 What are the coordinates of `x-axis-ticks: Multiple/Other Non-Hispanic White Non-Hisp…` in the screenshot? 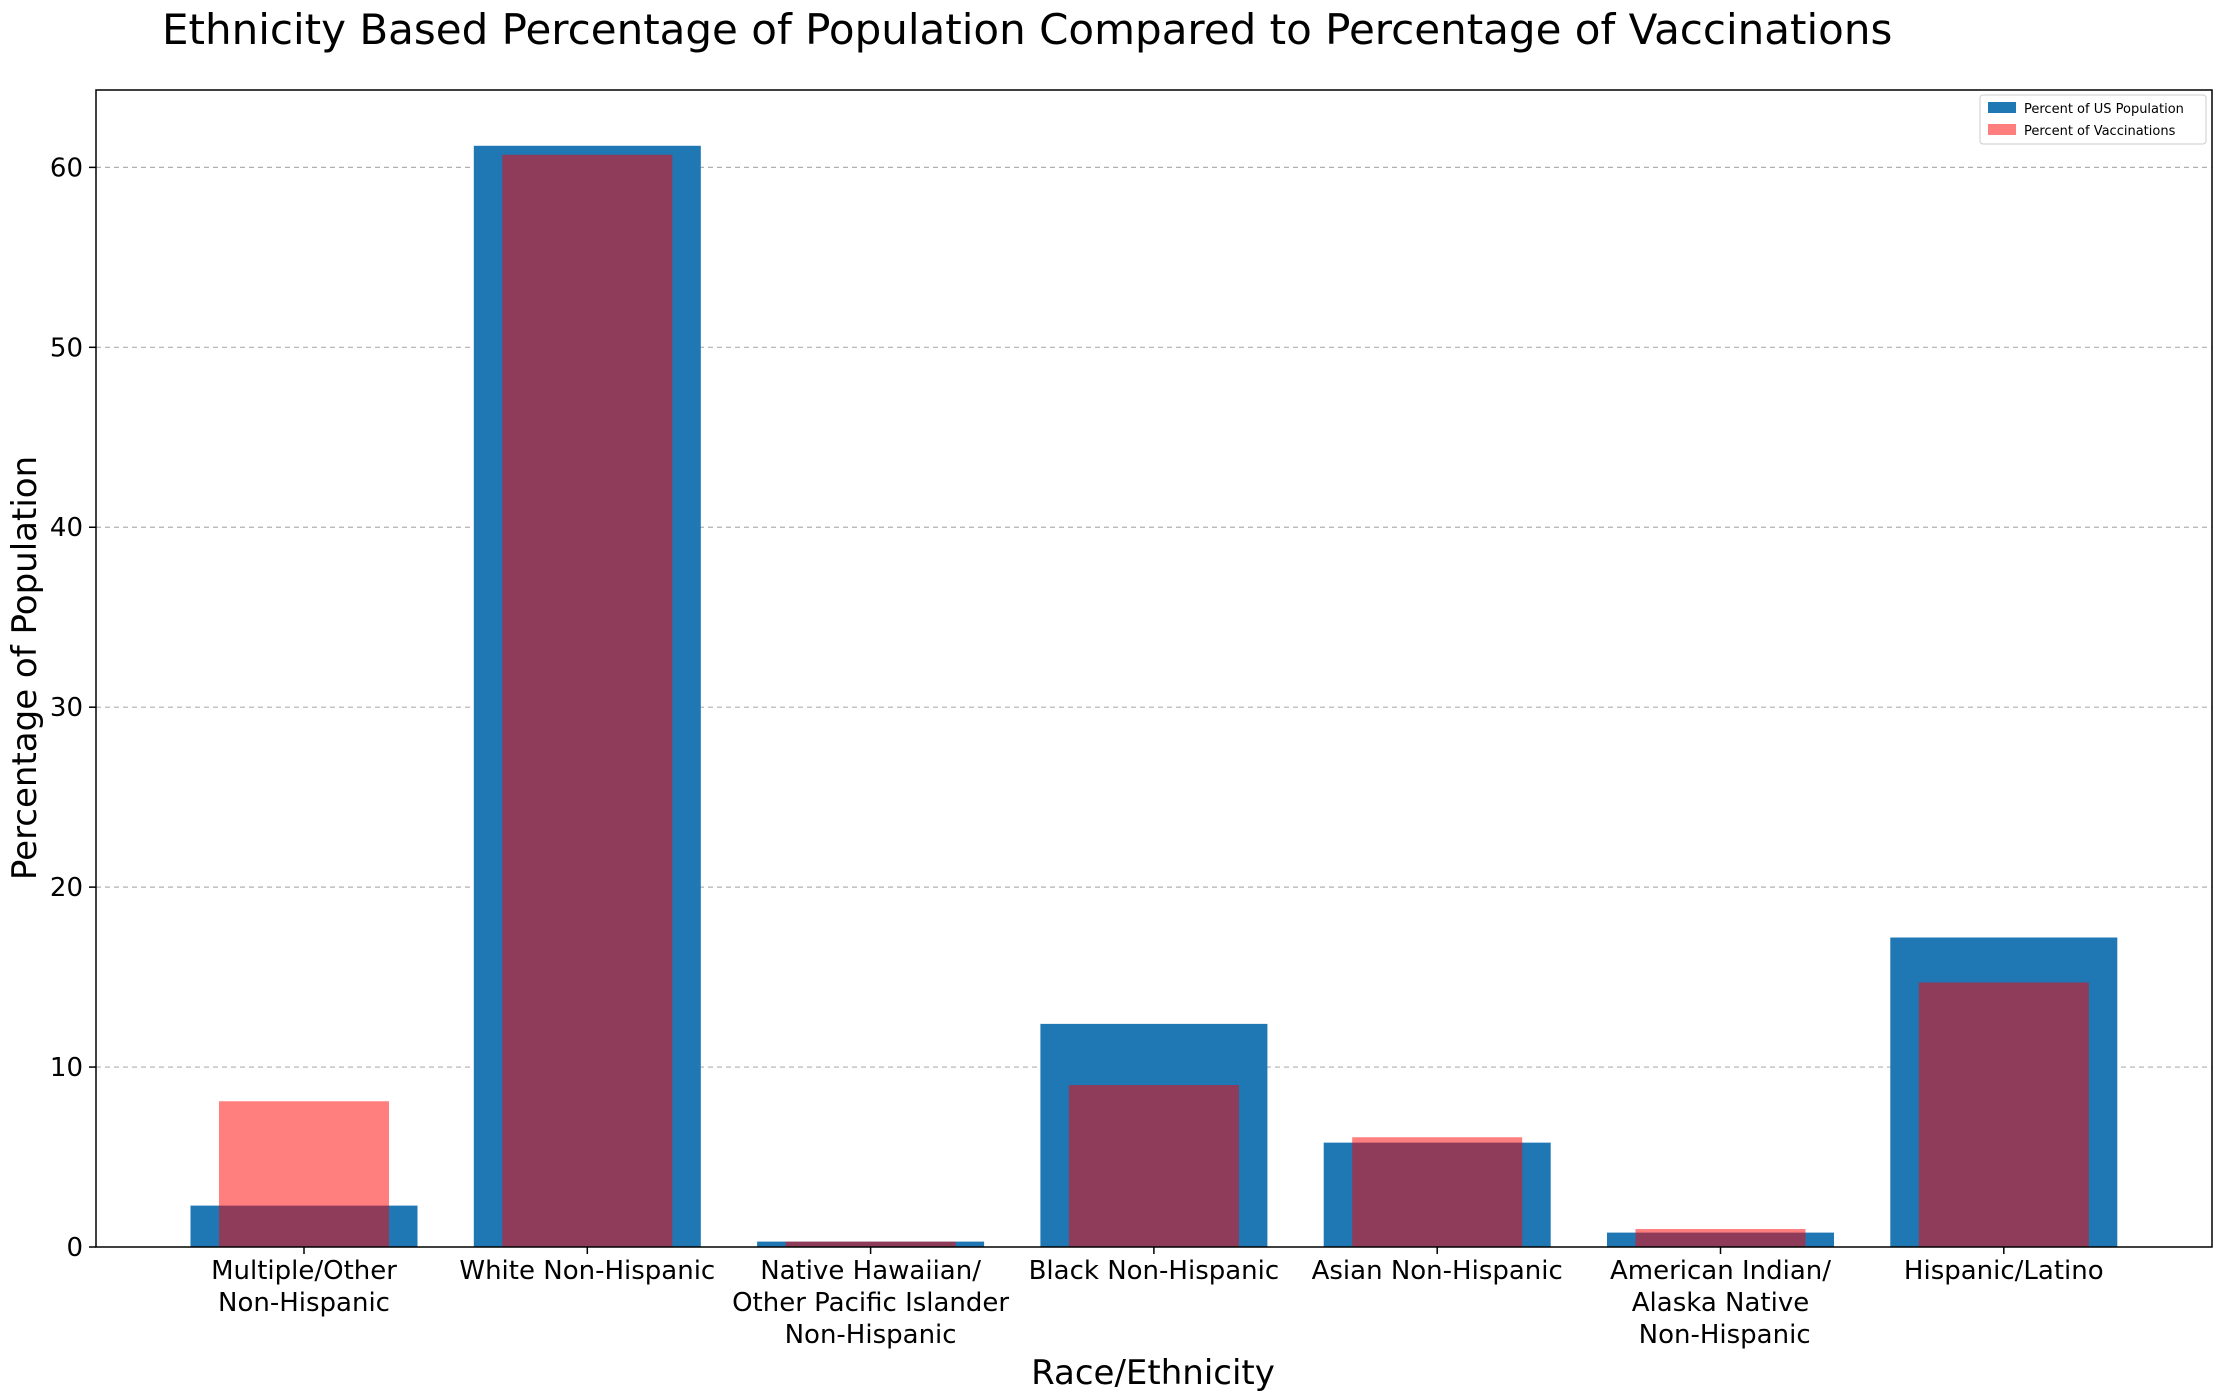 It's located at (1157, 1298).